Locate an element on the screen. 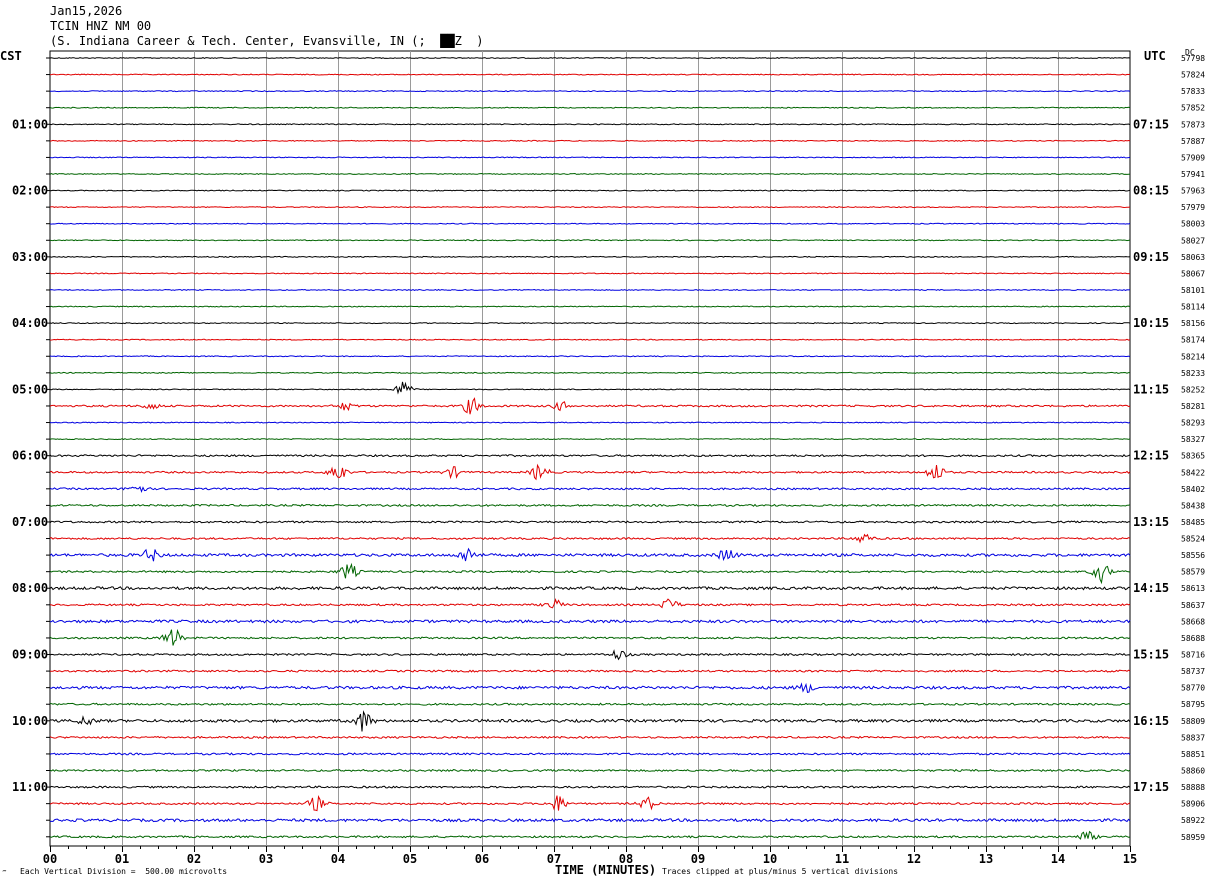 The width and height of the screenshot is (1210, 886). dc-value-label: 58438 is located at coordinates (1193, 505).